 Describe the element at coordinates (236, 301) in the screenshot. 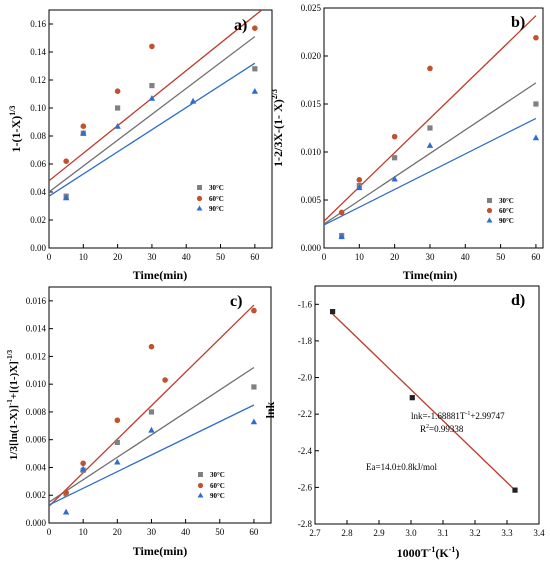

I see `panel-label: c)` at that location.